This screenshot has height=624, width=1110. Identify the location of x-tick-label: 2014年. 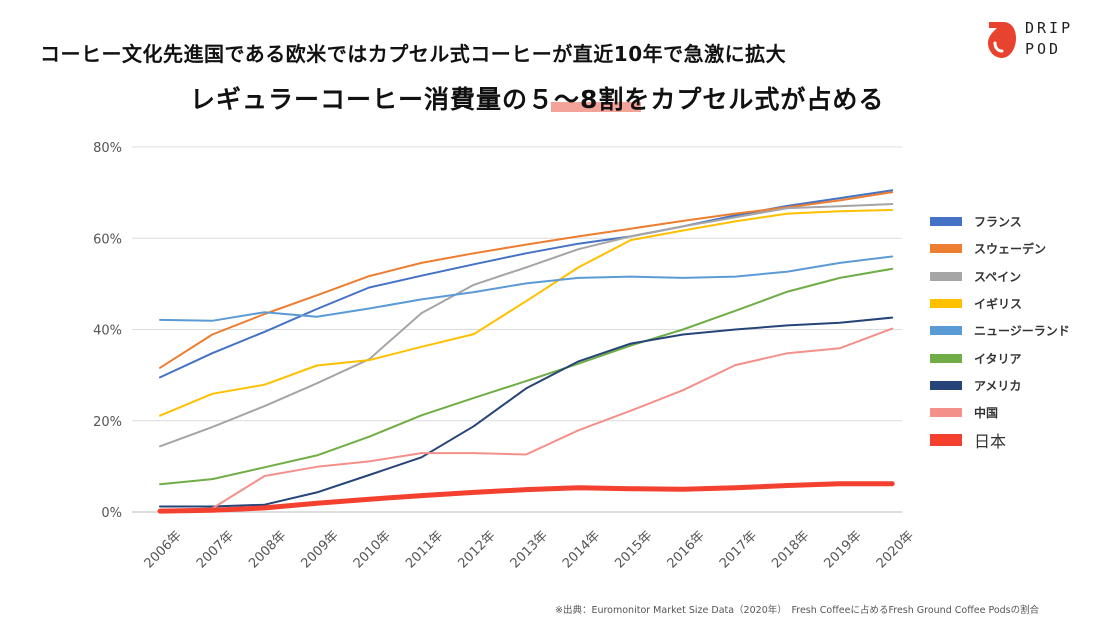
(581, 549).